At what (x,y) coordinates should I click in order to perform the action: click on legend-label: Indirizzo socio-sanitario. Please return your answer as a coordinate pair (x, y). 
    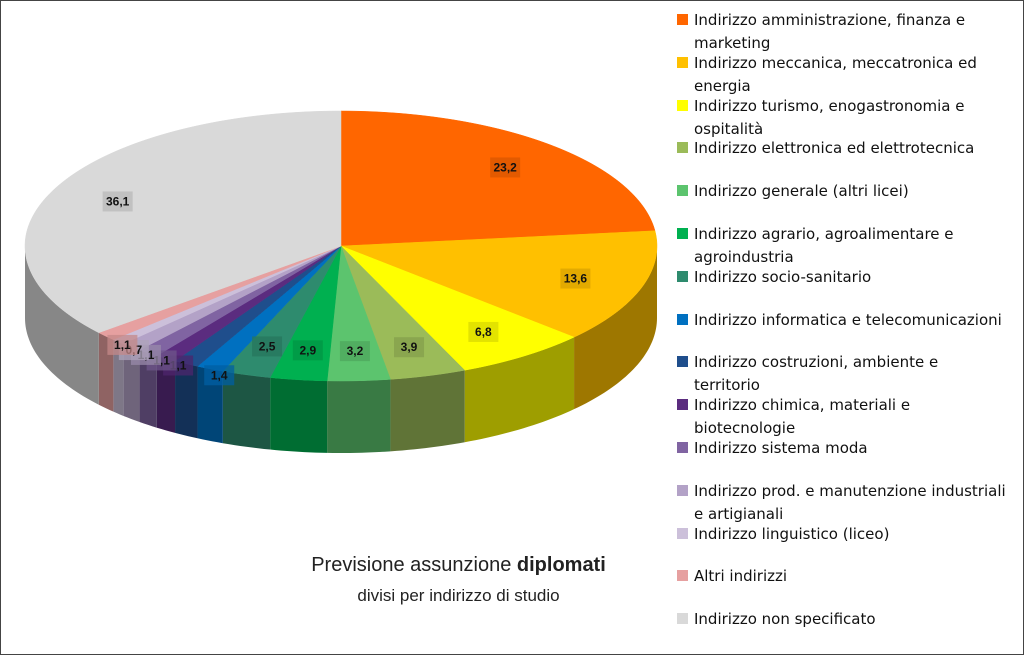
    Looking at the image, I should click on (783, 276).